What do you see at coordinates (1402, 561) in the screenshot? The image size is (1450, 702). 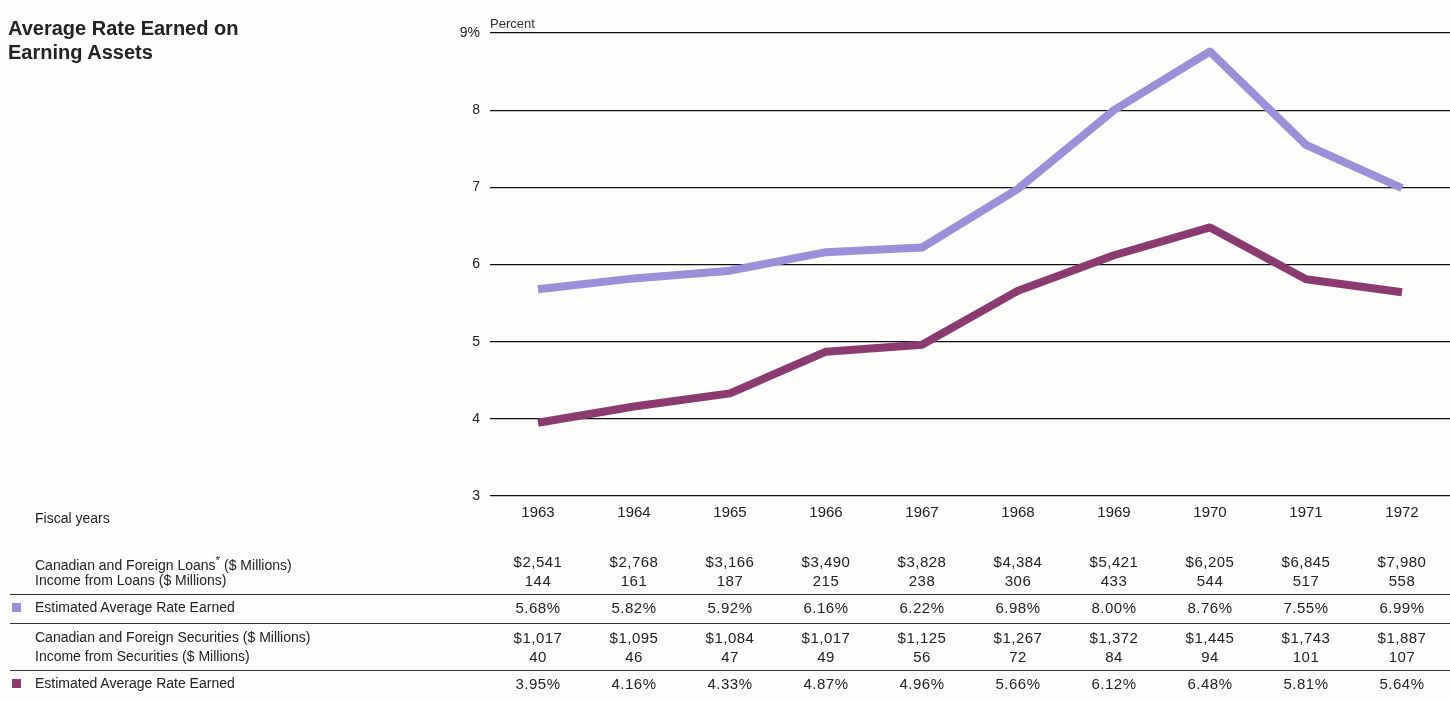 I see `text: $7,980` at bounding box center [1402, 561].